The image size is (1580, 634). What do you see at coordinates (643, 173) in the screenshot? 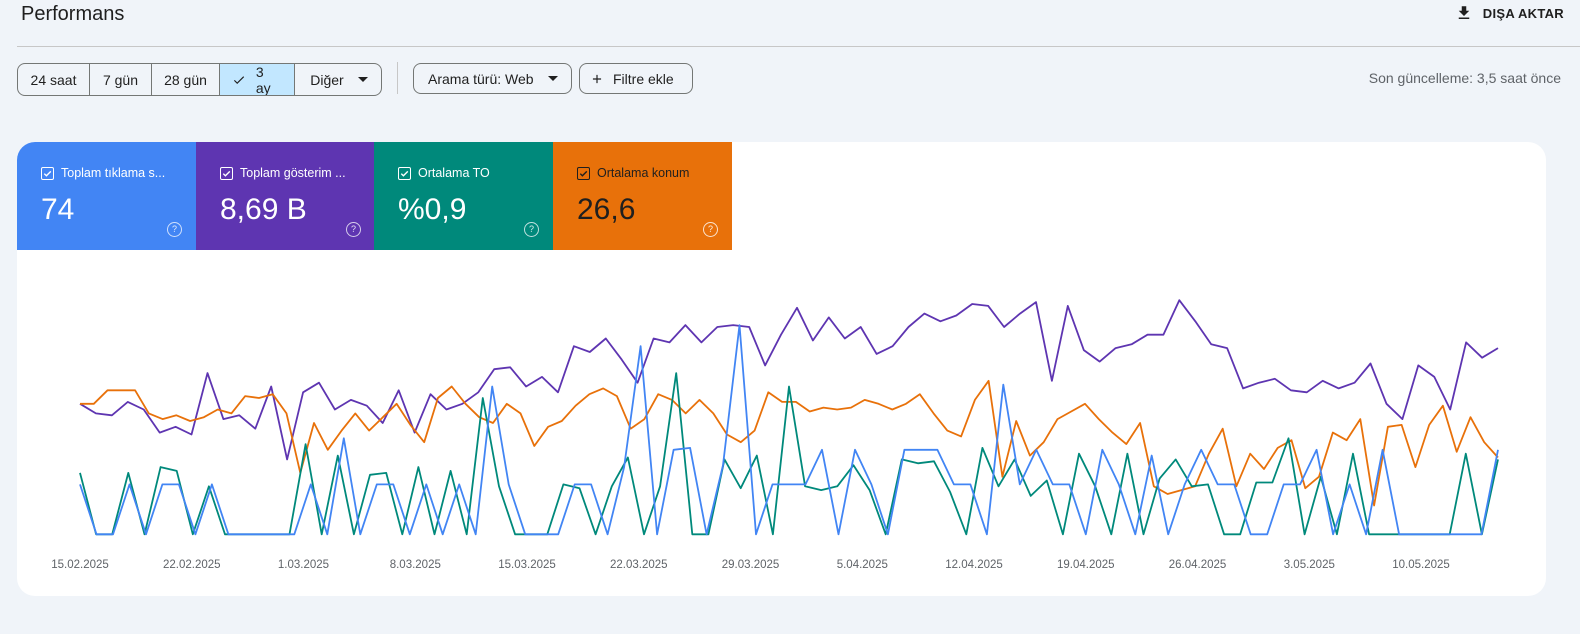
I see `metric-label: Ortalama konum` at bounding box center [643, 173].